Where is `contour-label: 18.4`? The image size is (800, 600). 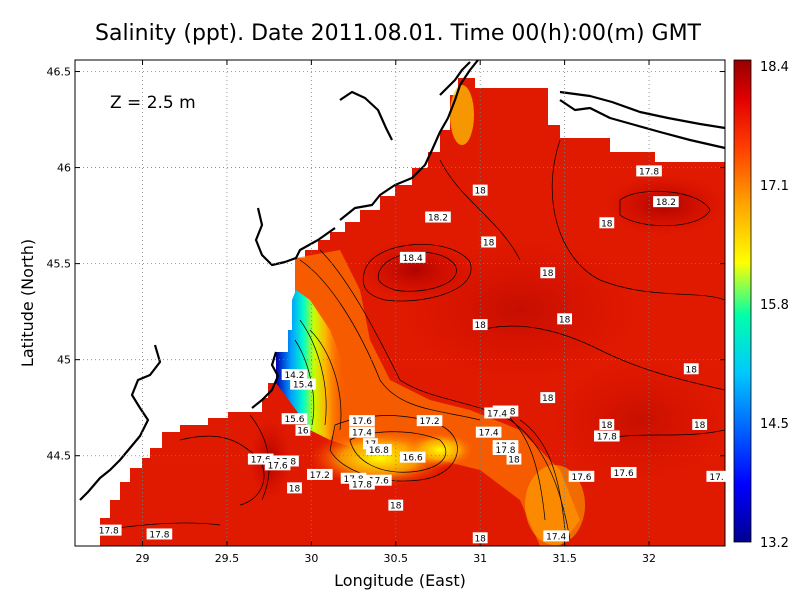
contour-label: 18.4 is located at coordinates (412, 257).